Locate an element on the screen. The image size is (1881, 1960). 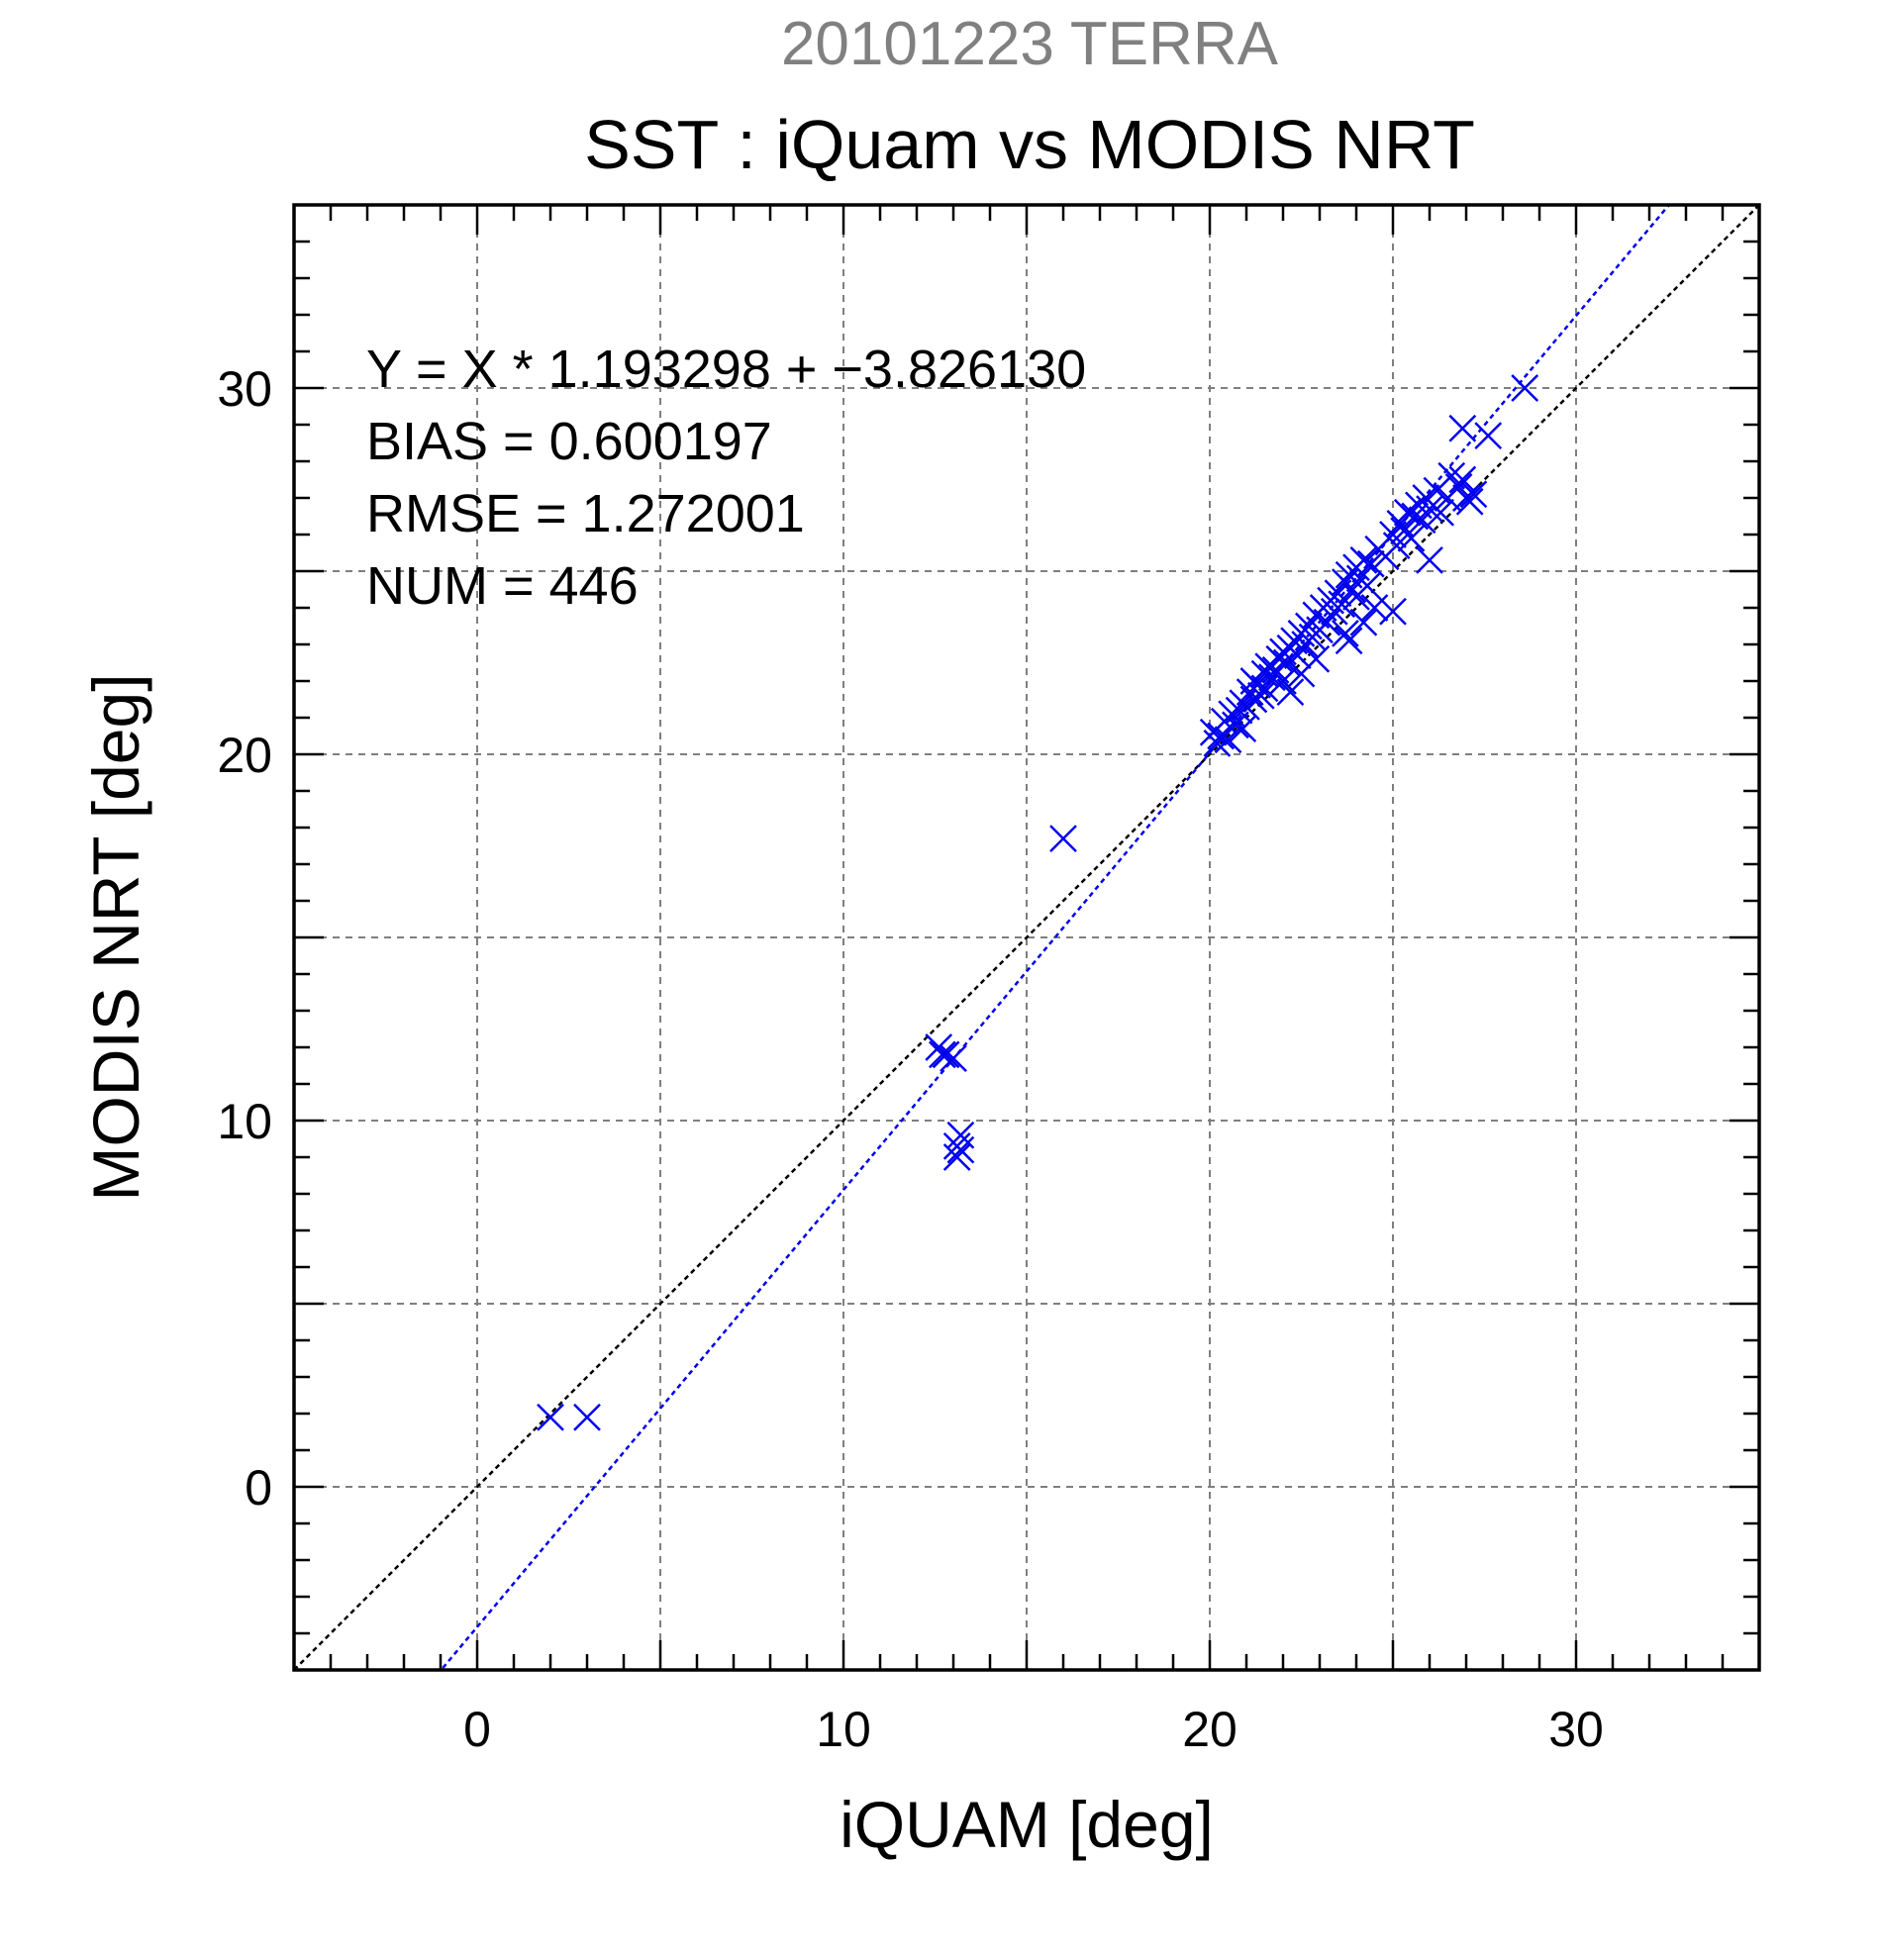
y-tick-label: 30 is located at coordinates (245, 389).